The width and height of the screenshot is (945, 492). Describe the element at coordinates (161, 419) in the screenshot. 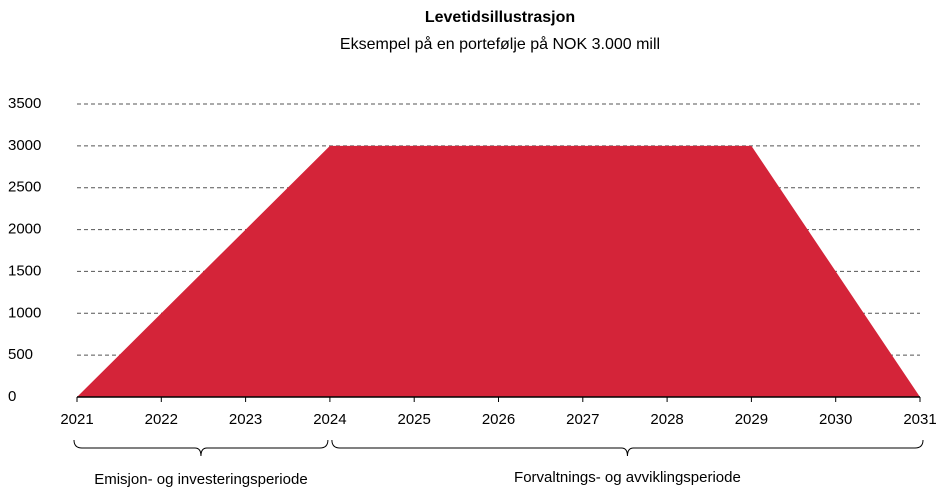

I see `x-tick-label: 2022` at that location.